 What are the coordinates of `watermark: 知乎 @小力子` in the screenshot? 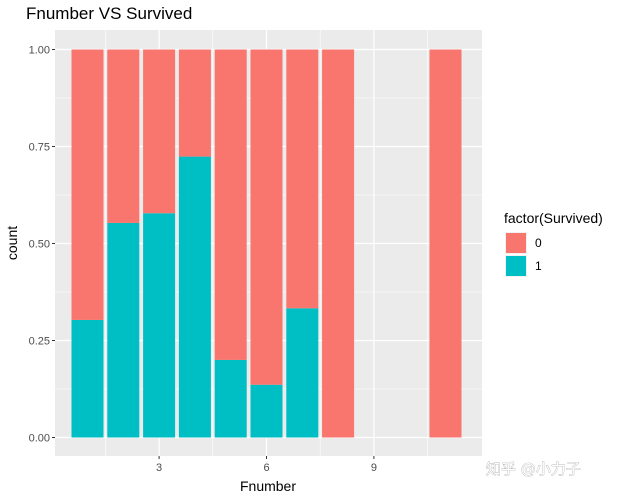 It's located at (533, 469).